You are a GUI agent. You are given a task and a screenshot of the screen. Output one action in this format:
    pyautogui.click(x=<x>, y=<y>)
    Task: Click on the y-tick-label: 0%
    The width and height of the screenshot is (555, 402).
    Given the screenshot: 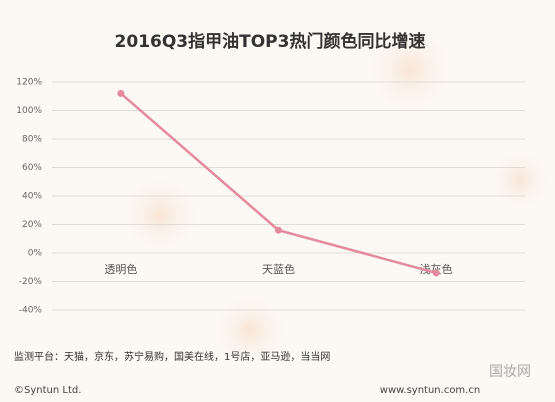 What is the action you would take?
    pyautogui.click(x=35, y=254)
    